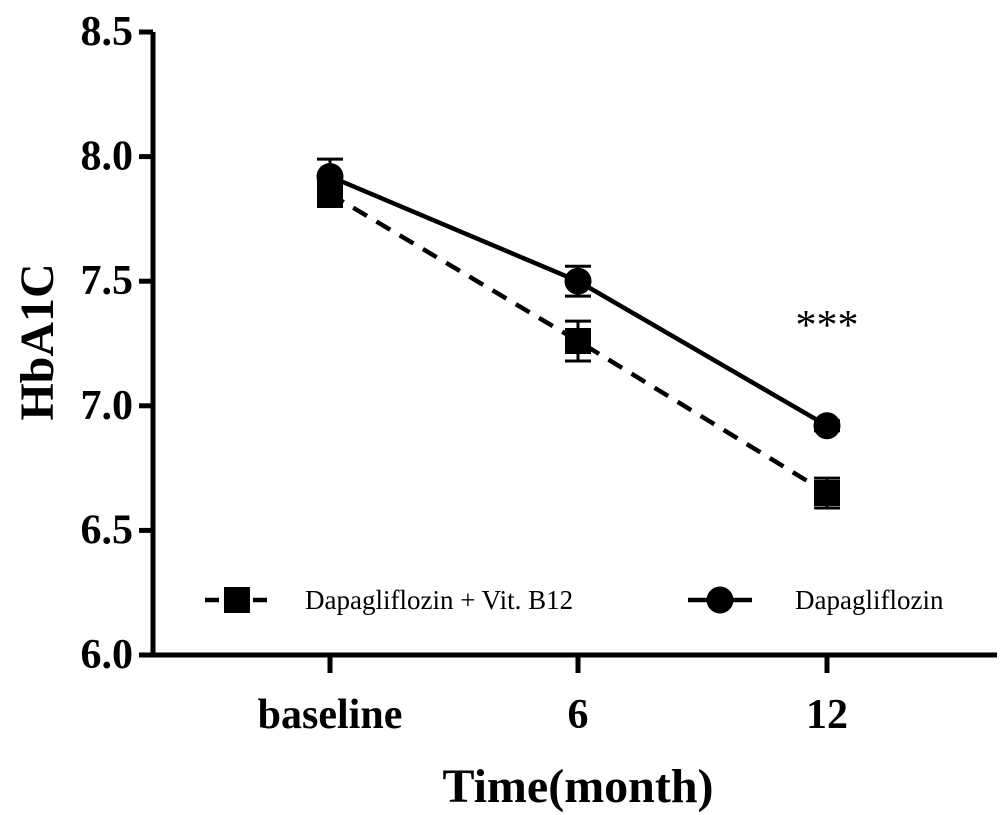 The image size is (1000, 815). I want to click on legend-item: Dapagliflozin, so click(816, 600).